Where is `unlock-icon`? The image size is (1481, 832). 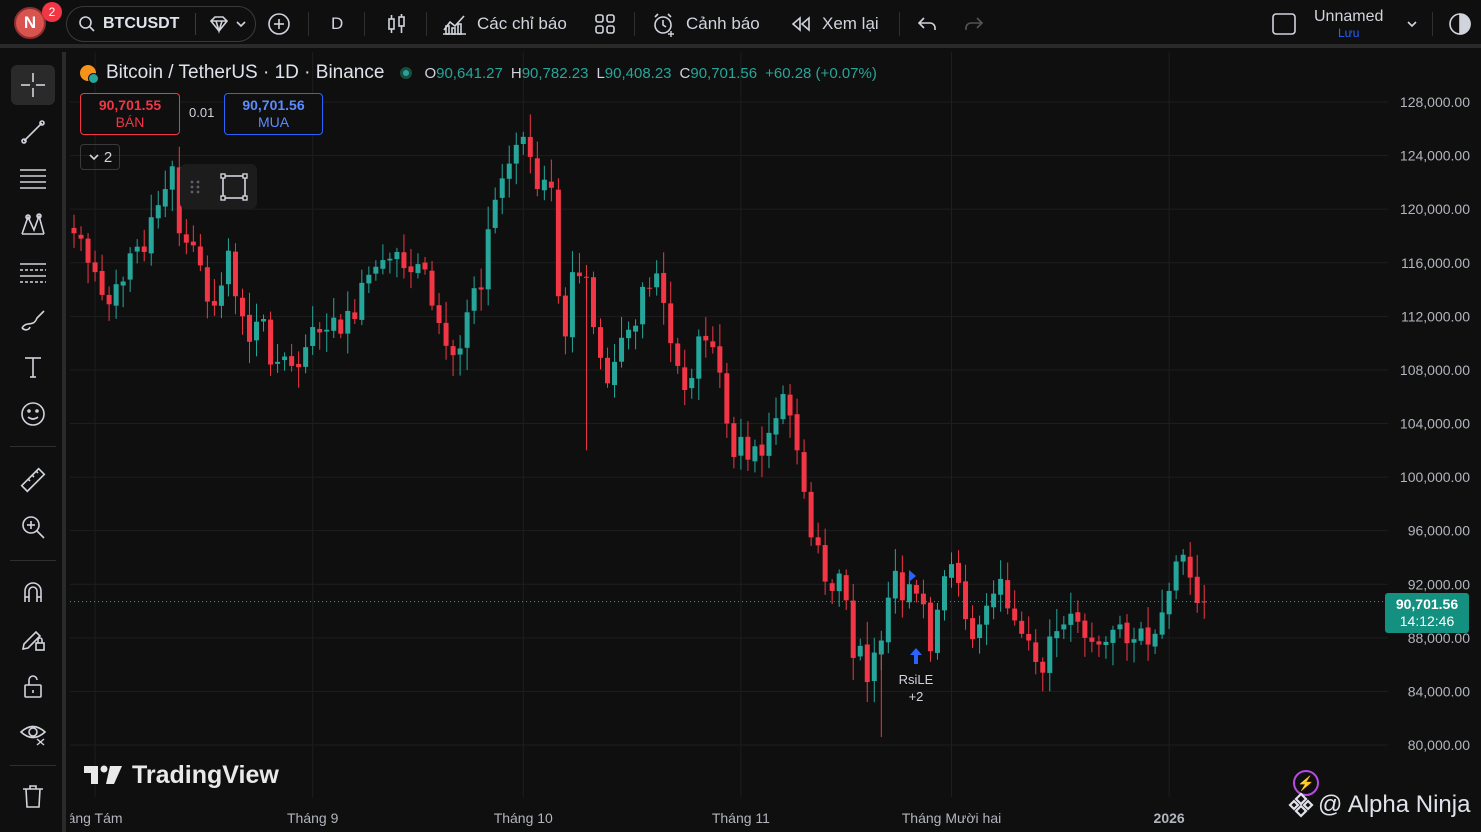
unlock-icon is located at coordinates (33, 686).